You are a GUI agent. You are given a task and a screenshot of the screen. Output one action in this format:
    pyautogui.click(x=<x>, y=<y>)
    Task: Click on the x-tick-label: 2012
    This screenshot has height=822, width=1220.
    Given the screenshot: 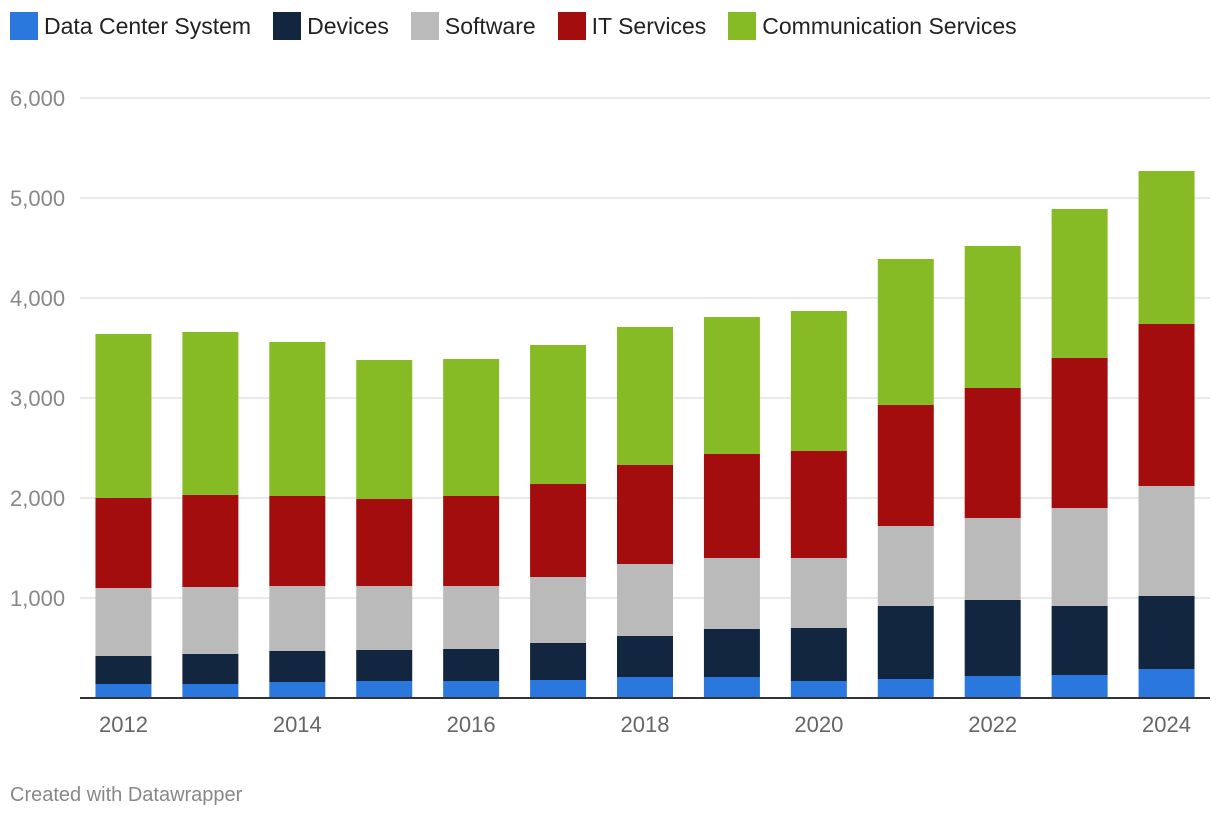 What is the action you would take?
    pyautogui.click(x=123, y=724)
    